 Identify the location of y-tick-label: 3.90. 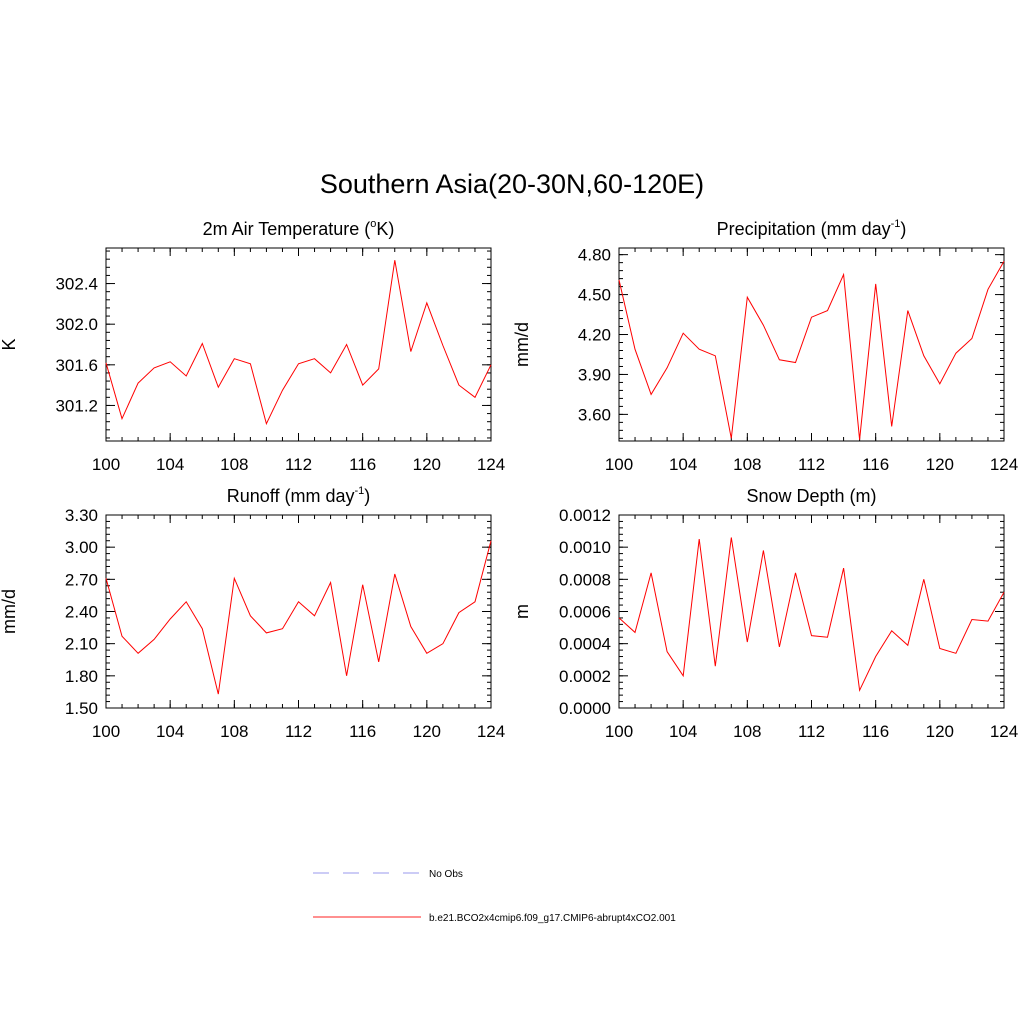
(594, 374).